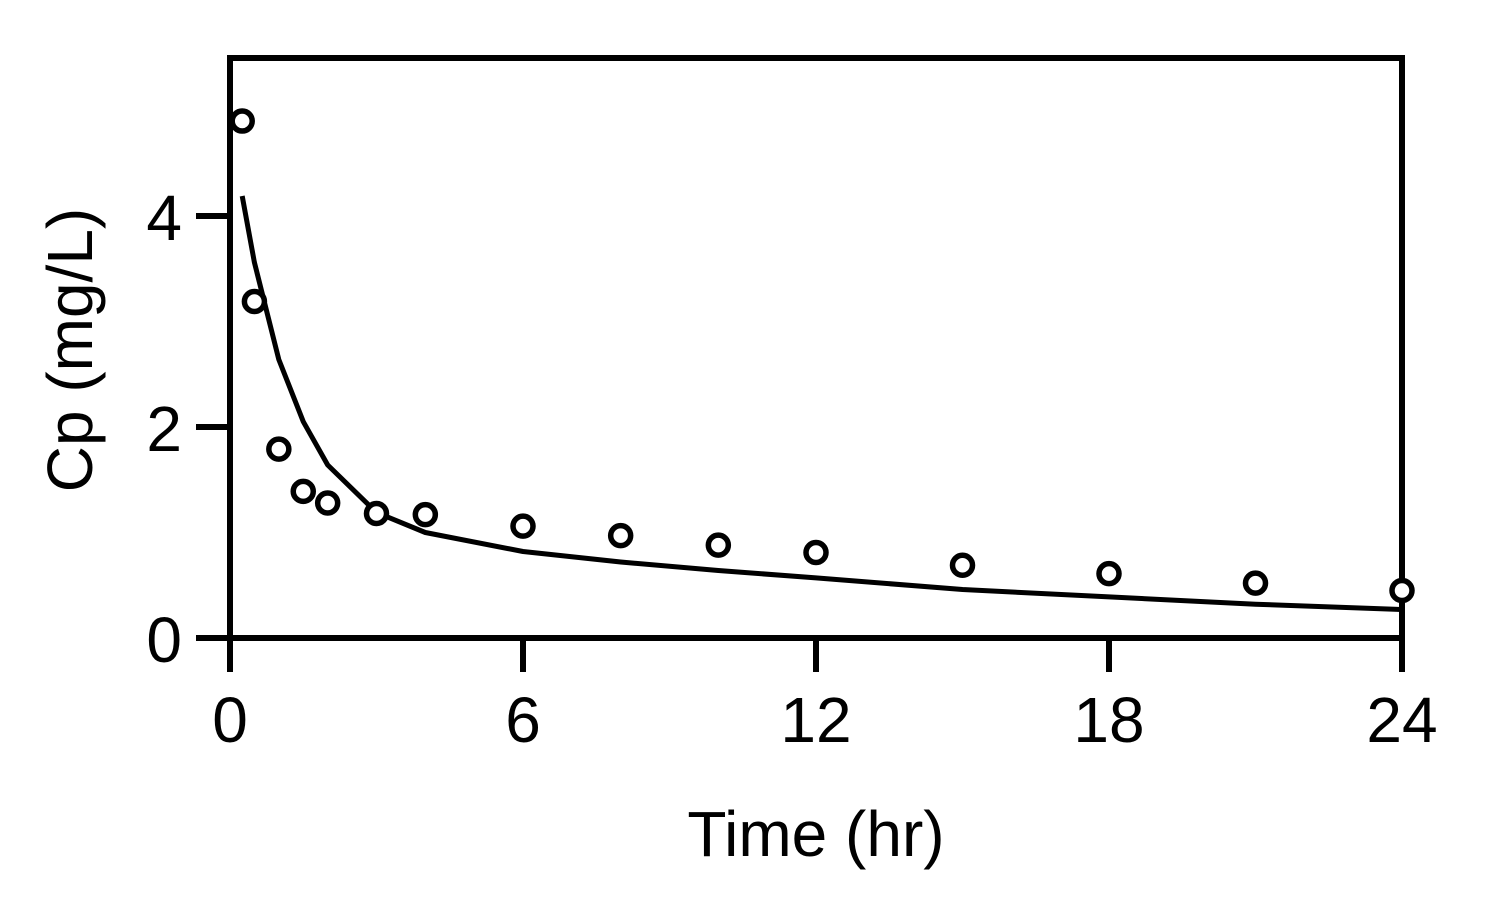  What do you see at coordinates (164, 640) in the screenshot?
I see `y-tick-label: 0` at bounding box center [164, 640].